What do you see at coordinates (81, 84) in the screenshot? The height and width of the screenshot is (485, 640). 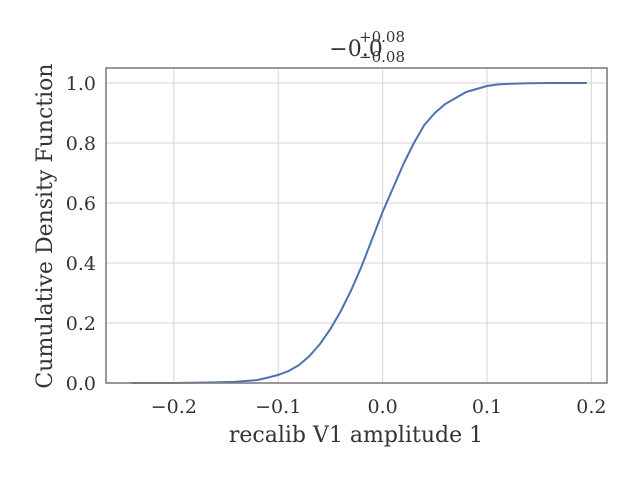 I see `y-tick-label: 1.0` at bounding box center [81, 84].